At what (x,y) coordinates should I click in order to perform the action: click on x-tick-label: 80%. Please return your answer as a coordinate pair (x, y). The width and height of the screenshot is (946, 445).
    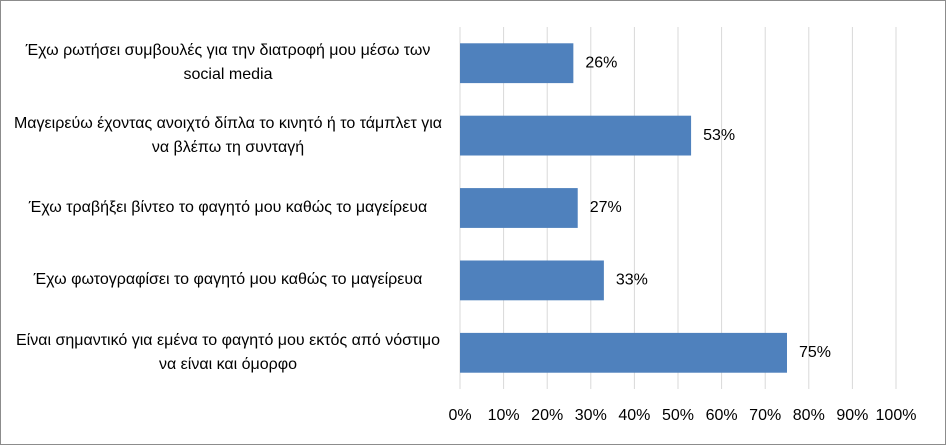
    Looking at the image, I should click on (809, 415).